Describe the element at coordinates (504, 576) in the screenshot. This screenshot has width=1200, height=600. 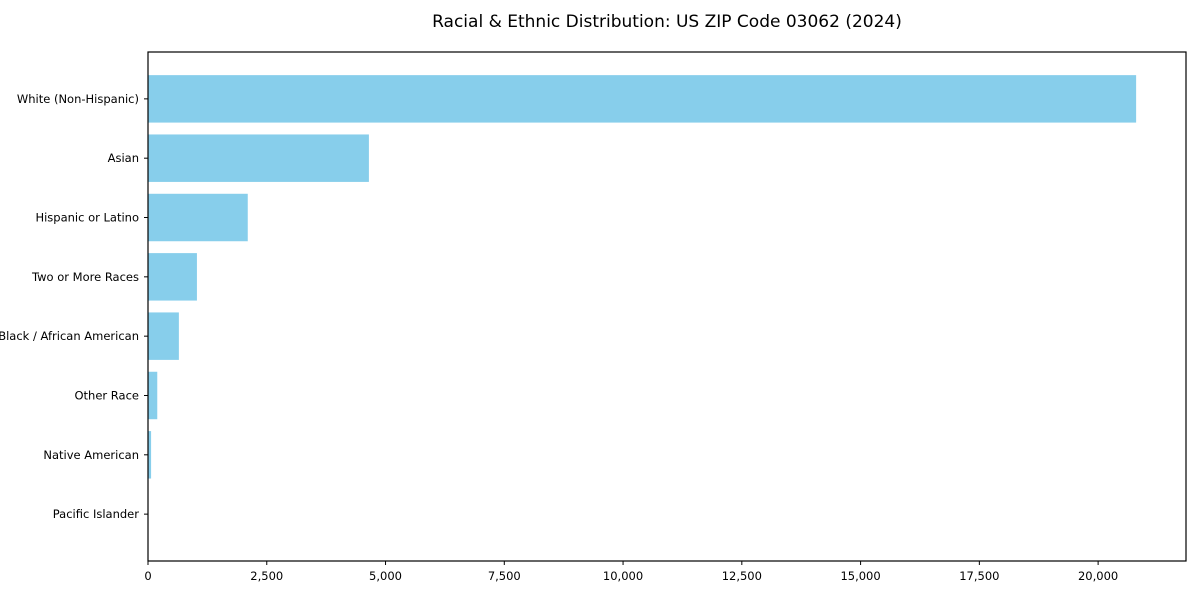
I see `x-tick-label: 7,500` at that location.